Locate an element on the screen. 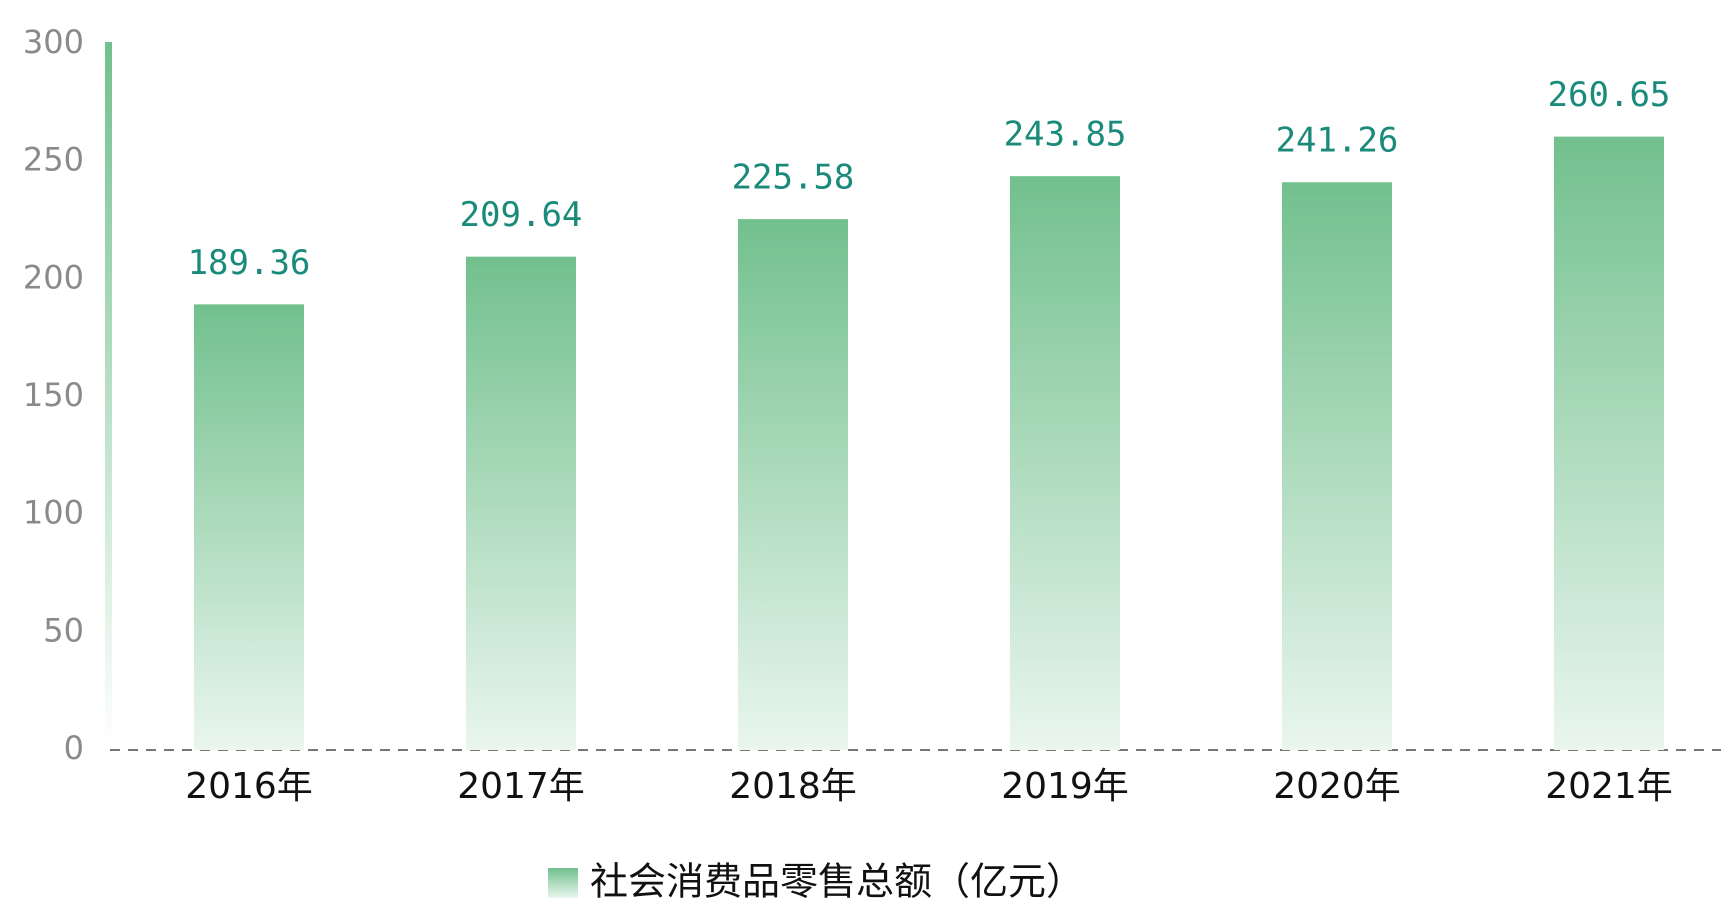  x-tick-label: 2020年 is located at coordinates (1337, 786).